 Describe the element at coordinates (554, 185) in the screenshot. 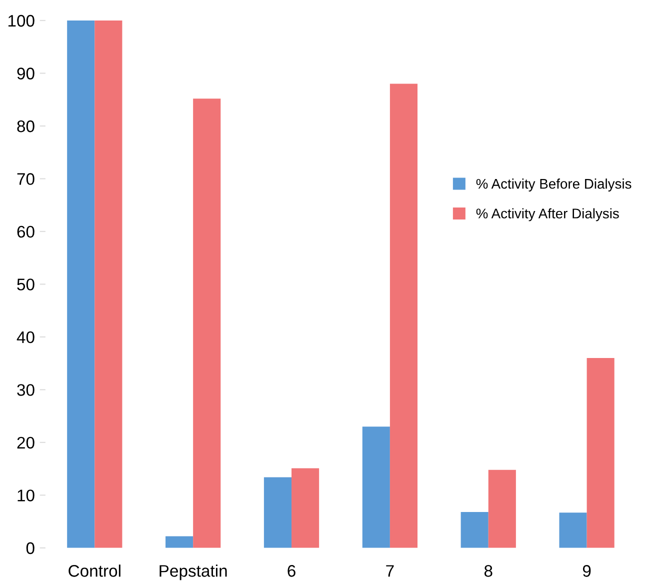

I see `legend-label: % Activity Before Dialysis` at that location.